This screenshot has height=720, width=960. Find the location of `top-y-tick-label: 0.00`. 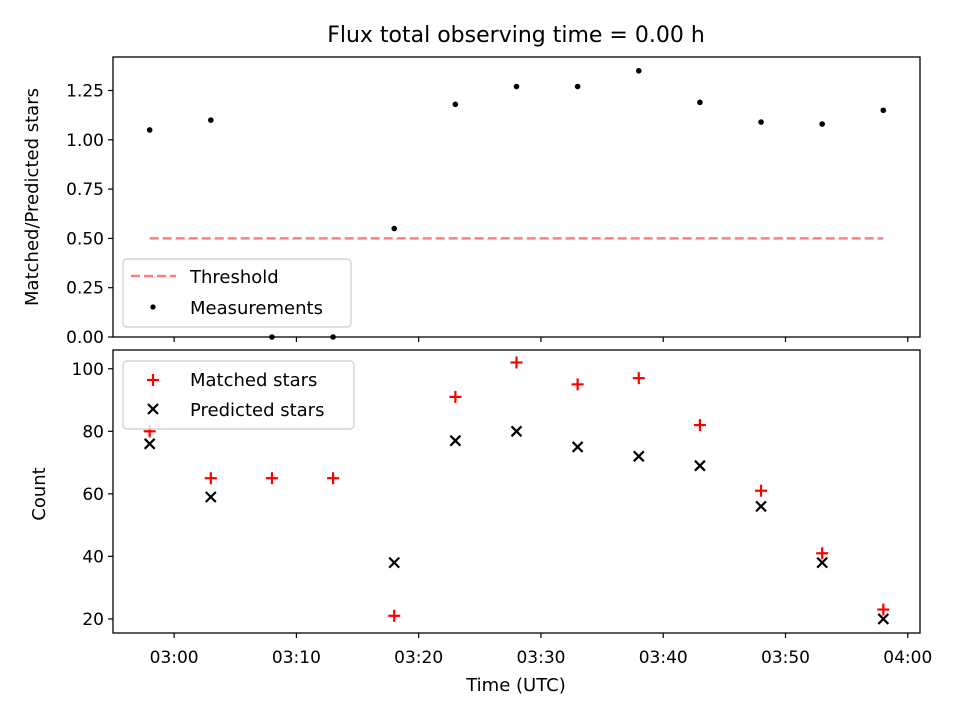

top-y-tick-label: 0.00 is located at coordinates (85, 338).